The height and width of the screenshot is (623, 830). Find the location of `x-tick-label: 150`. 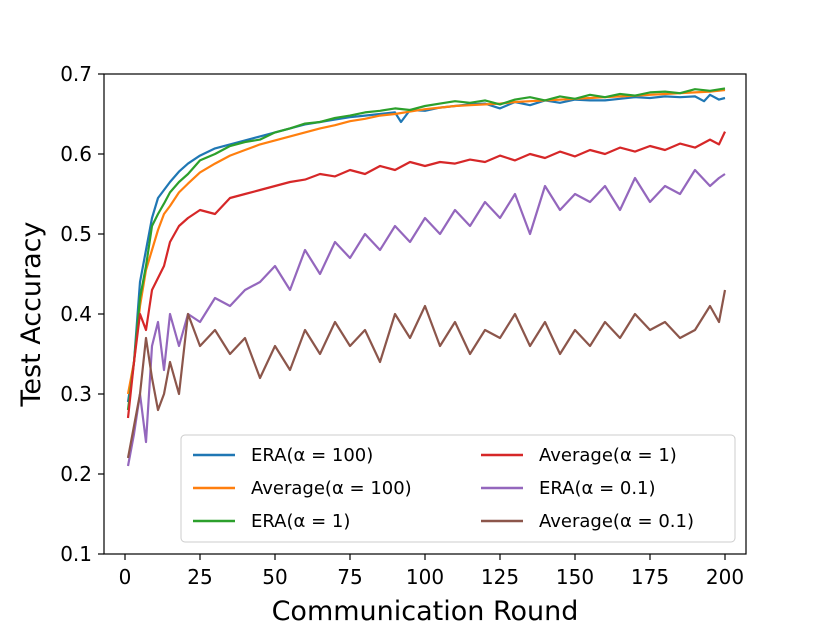

x-tick-label: 150 is located at coordinates (575, 577).